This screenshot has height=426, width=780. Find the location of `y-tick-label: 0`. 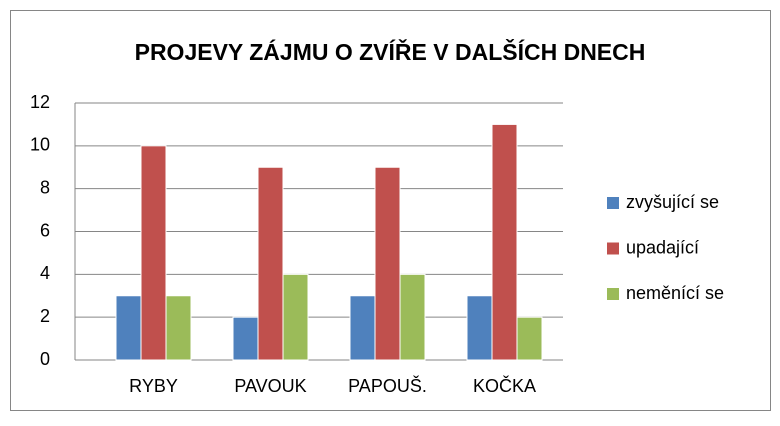

y-tick-label: 0 is located at coordinates (45, 359).